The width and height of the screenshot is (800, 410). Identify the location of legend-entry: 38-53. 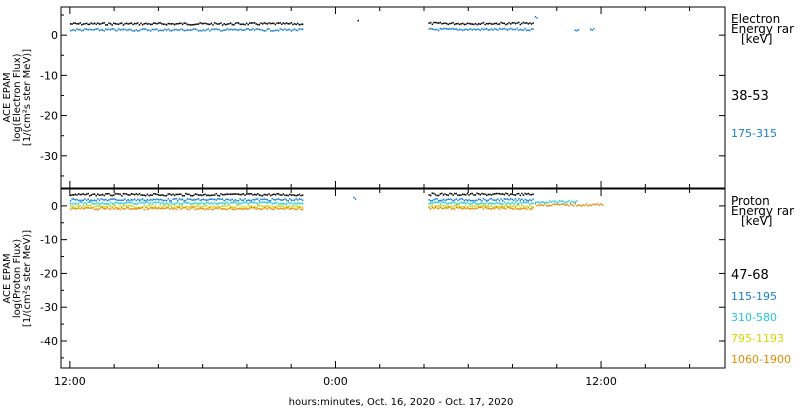
(750, 96).